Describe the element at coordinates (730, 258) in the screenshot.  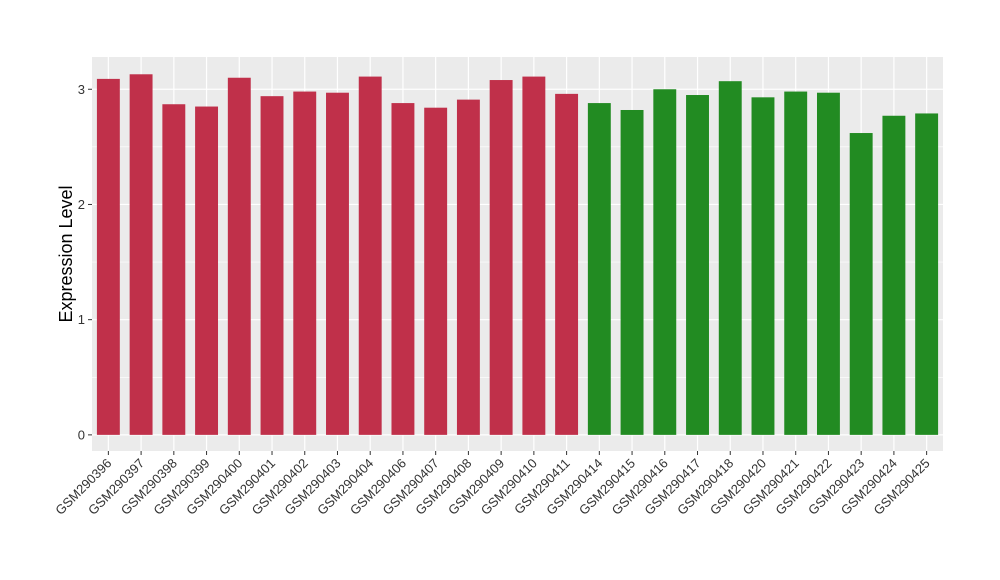
I see `bar-GSM290418` at that location.